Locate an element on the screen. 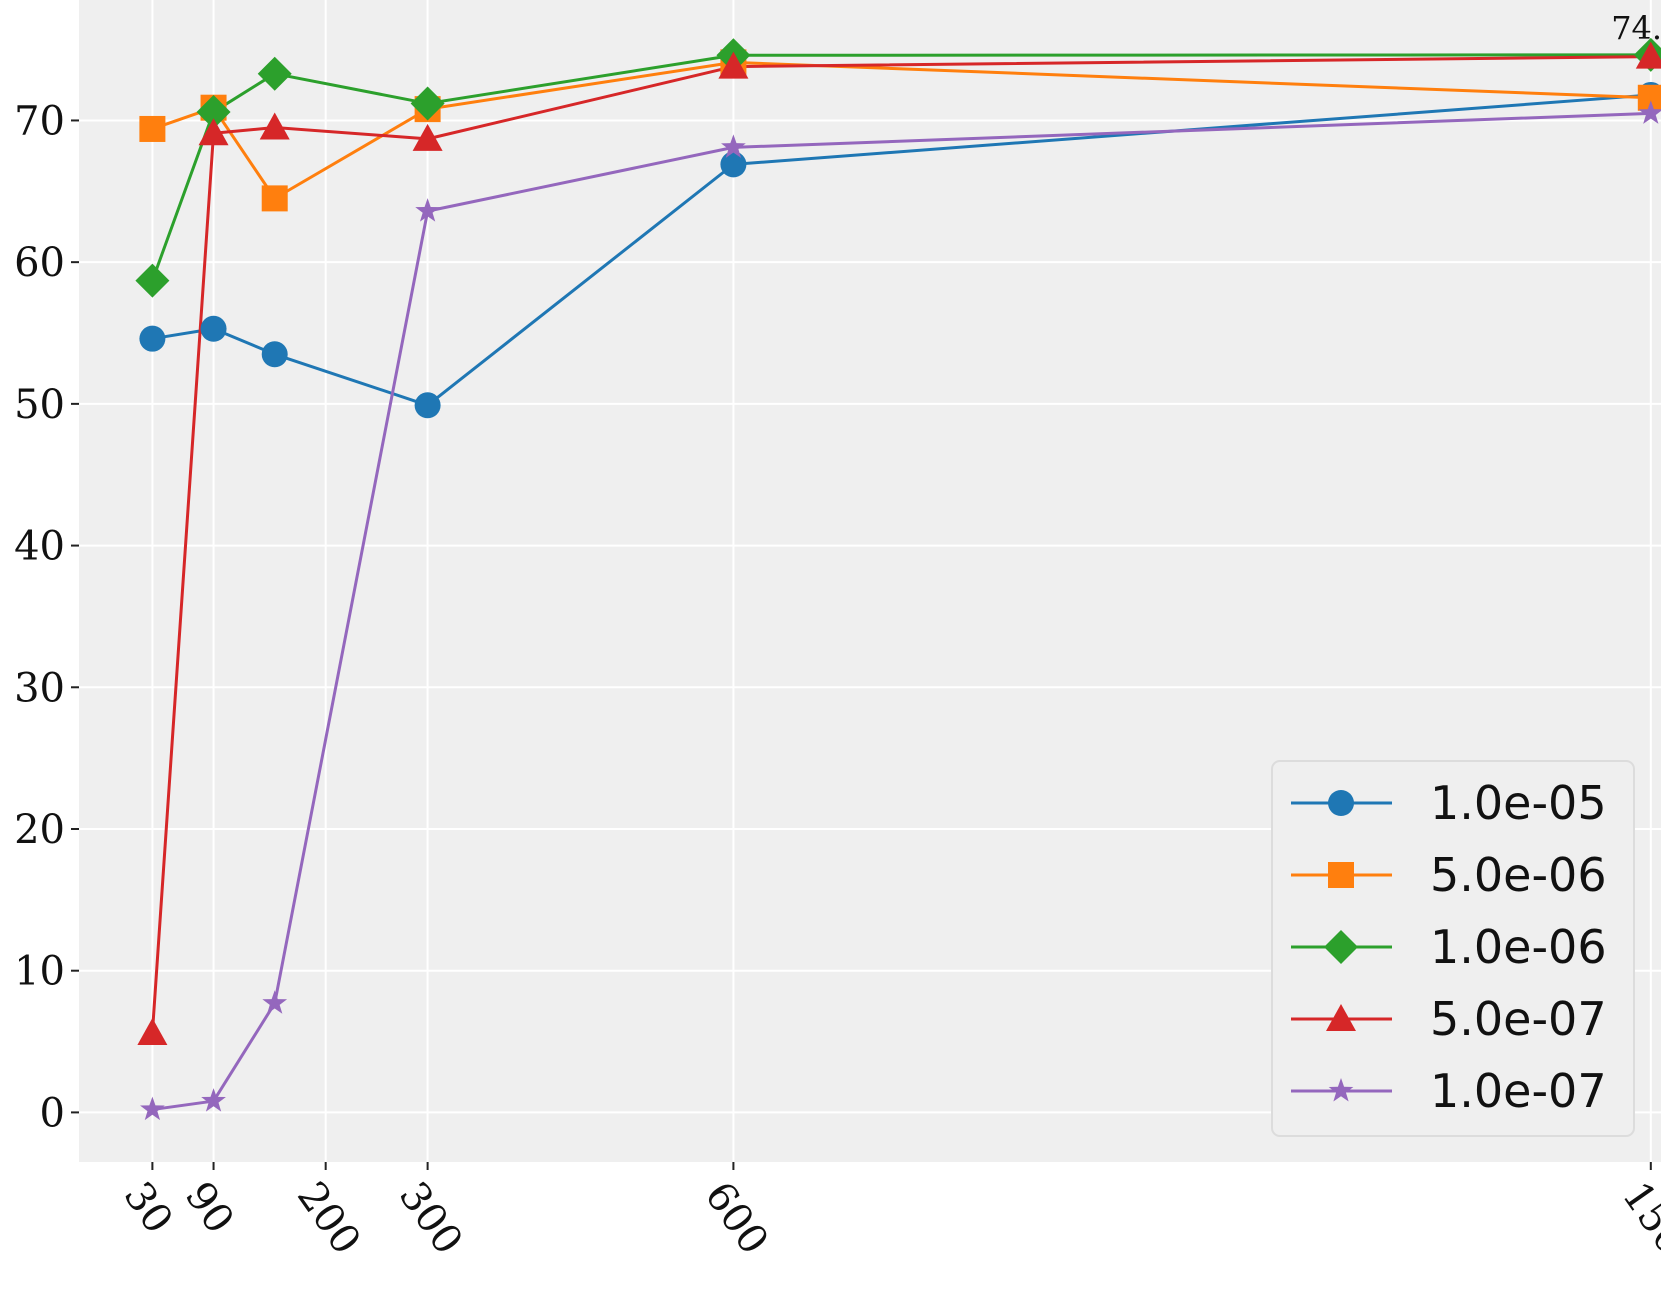 The image size is (1661, 1295). x-tick-label: 30 is located at coordinates (148, 1208).